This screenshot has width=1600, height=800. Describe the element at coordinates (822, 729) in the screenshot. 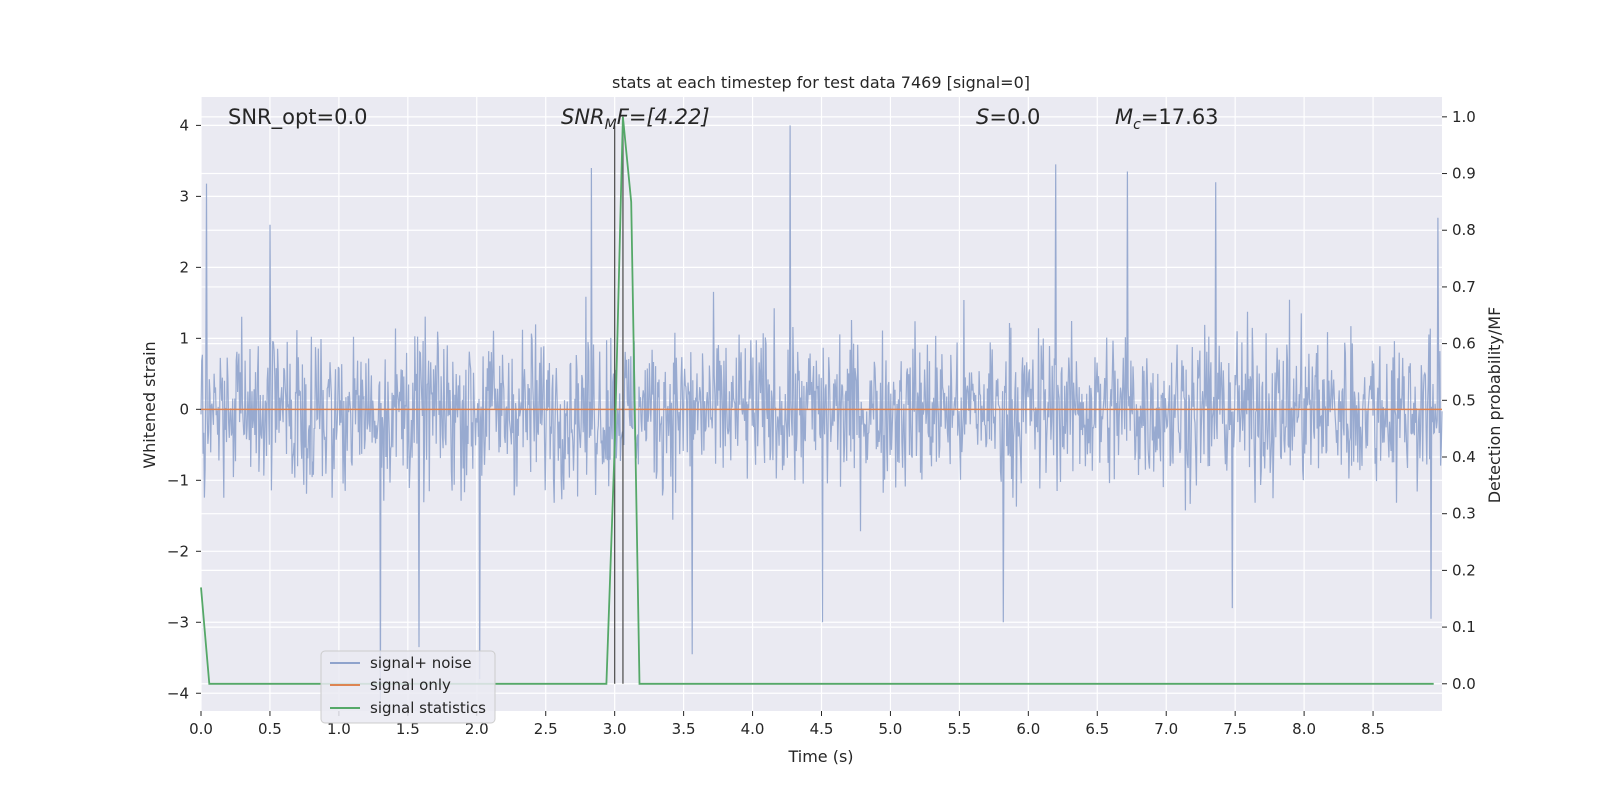

I see `x-tick-label: 4.5` at that location.